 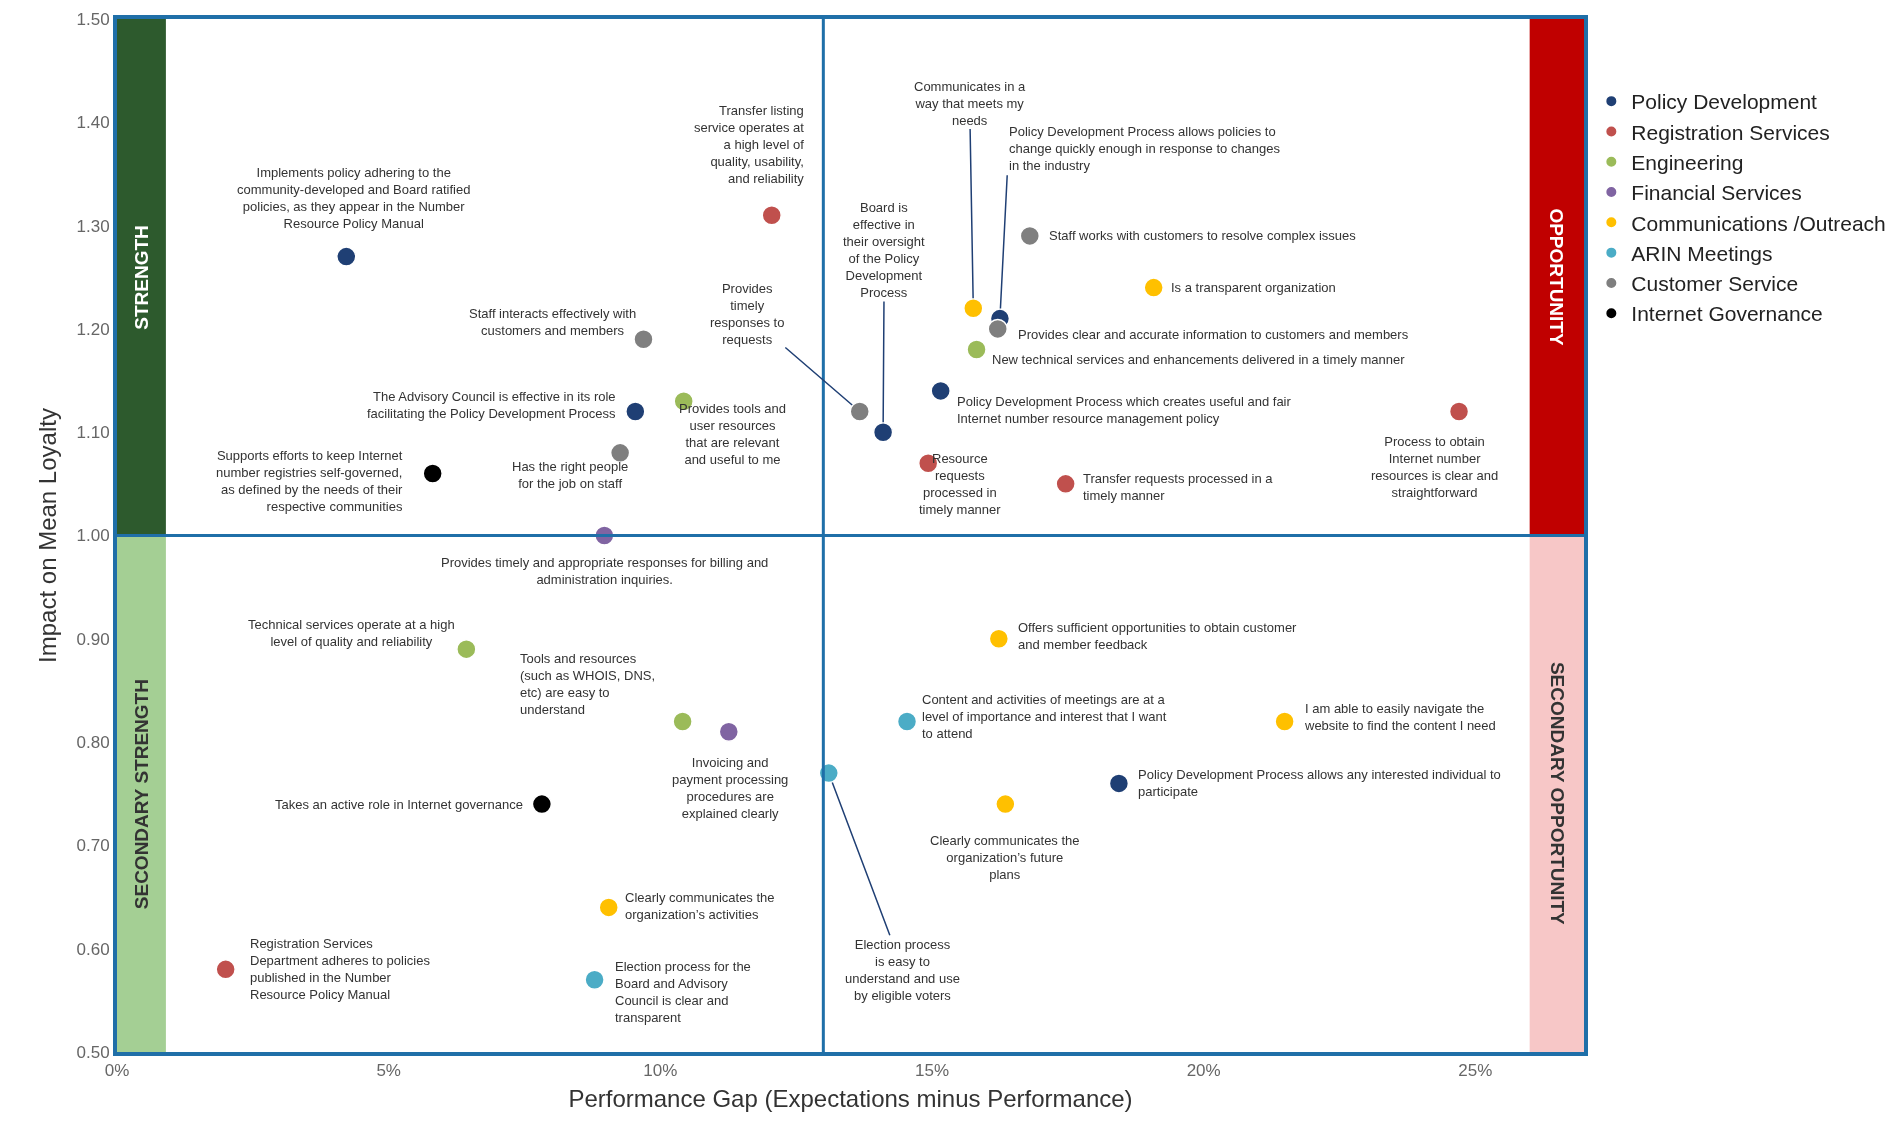 What do you see at coordinates (141, 794) in the screenshot?
I see `band-label: SECONDARY STRENGTH` at bounding box center [141, 794].